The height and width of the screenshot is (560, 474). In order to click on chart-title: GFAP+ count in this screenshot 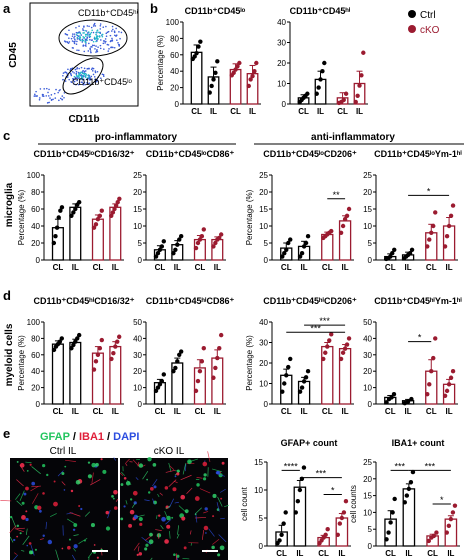, I will do `click(309, 443)`.